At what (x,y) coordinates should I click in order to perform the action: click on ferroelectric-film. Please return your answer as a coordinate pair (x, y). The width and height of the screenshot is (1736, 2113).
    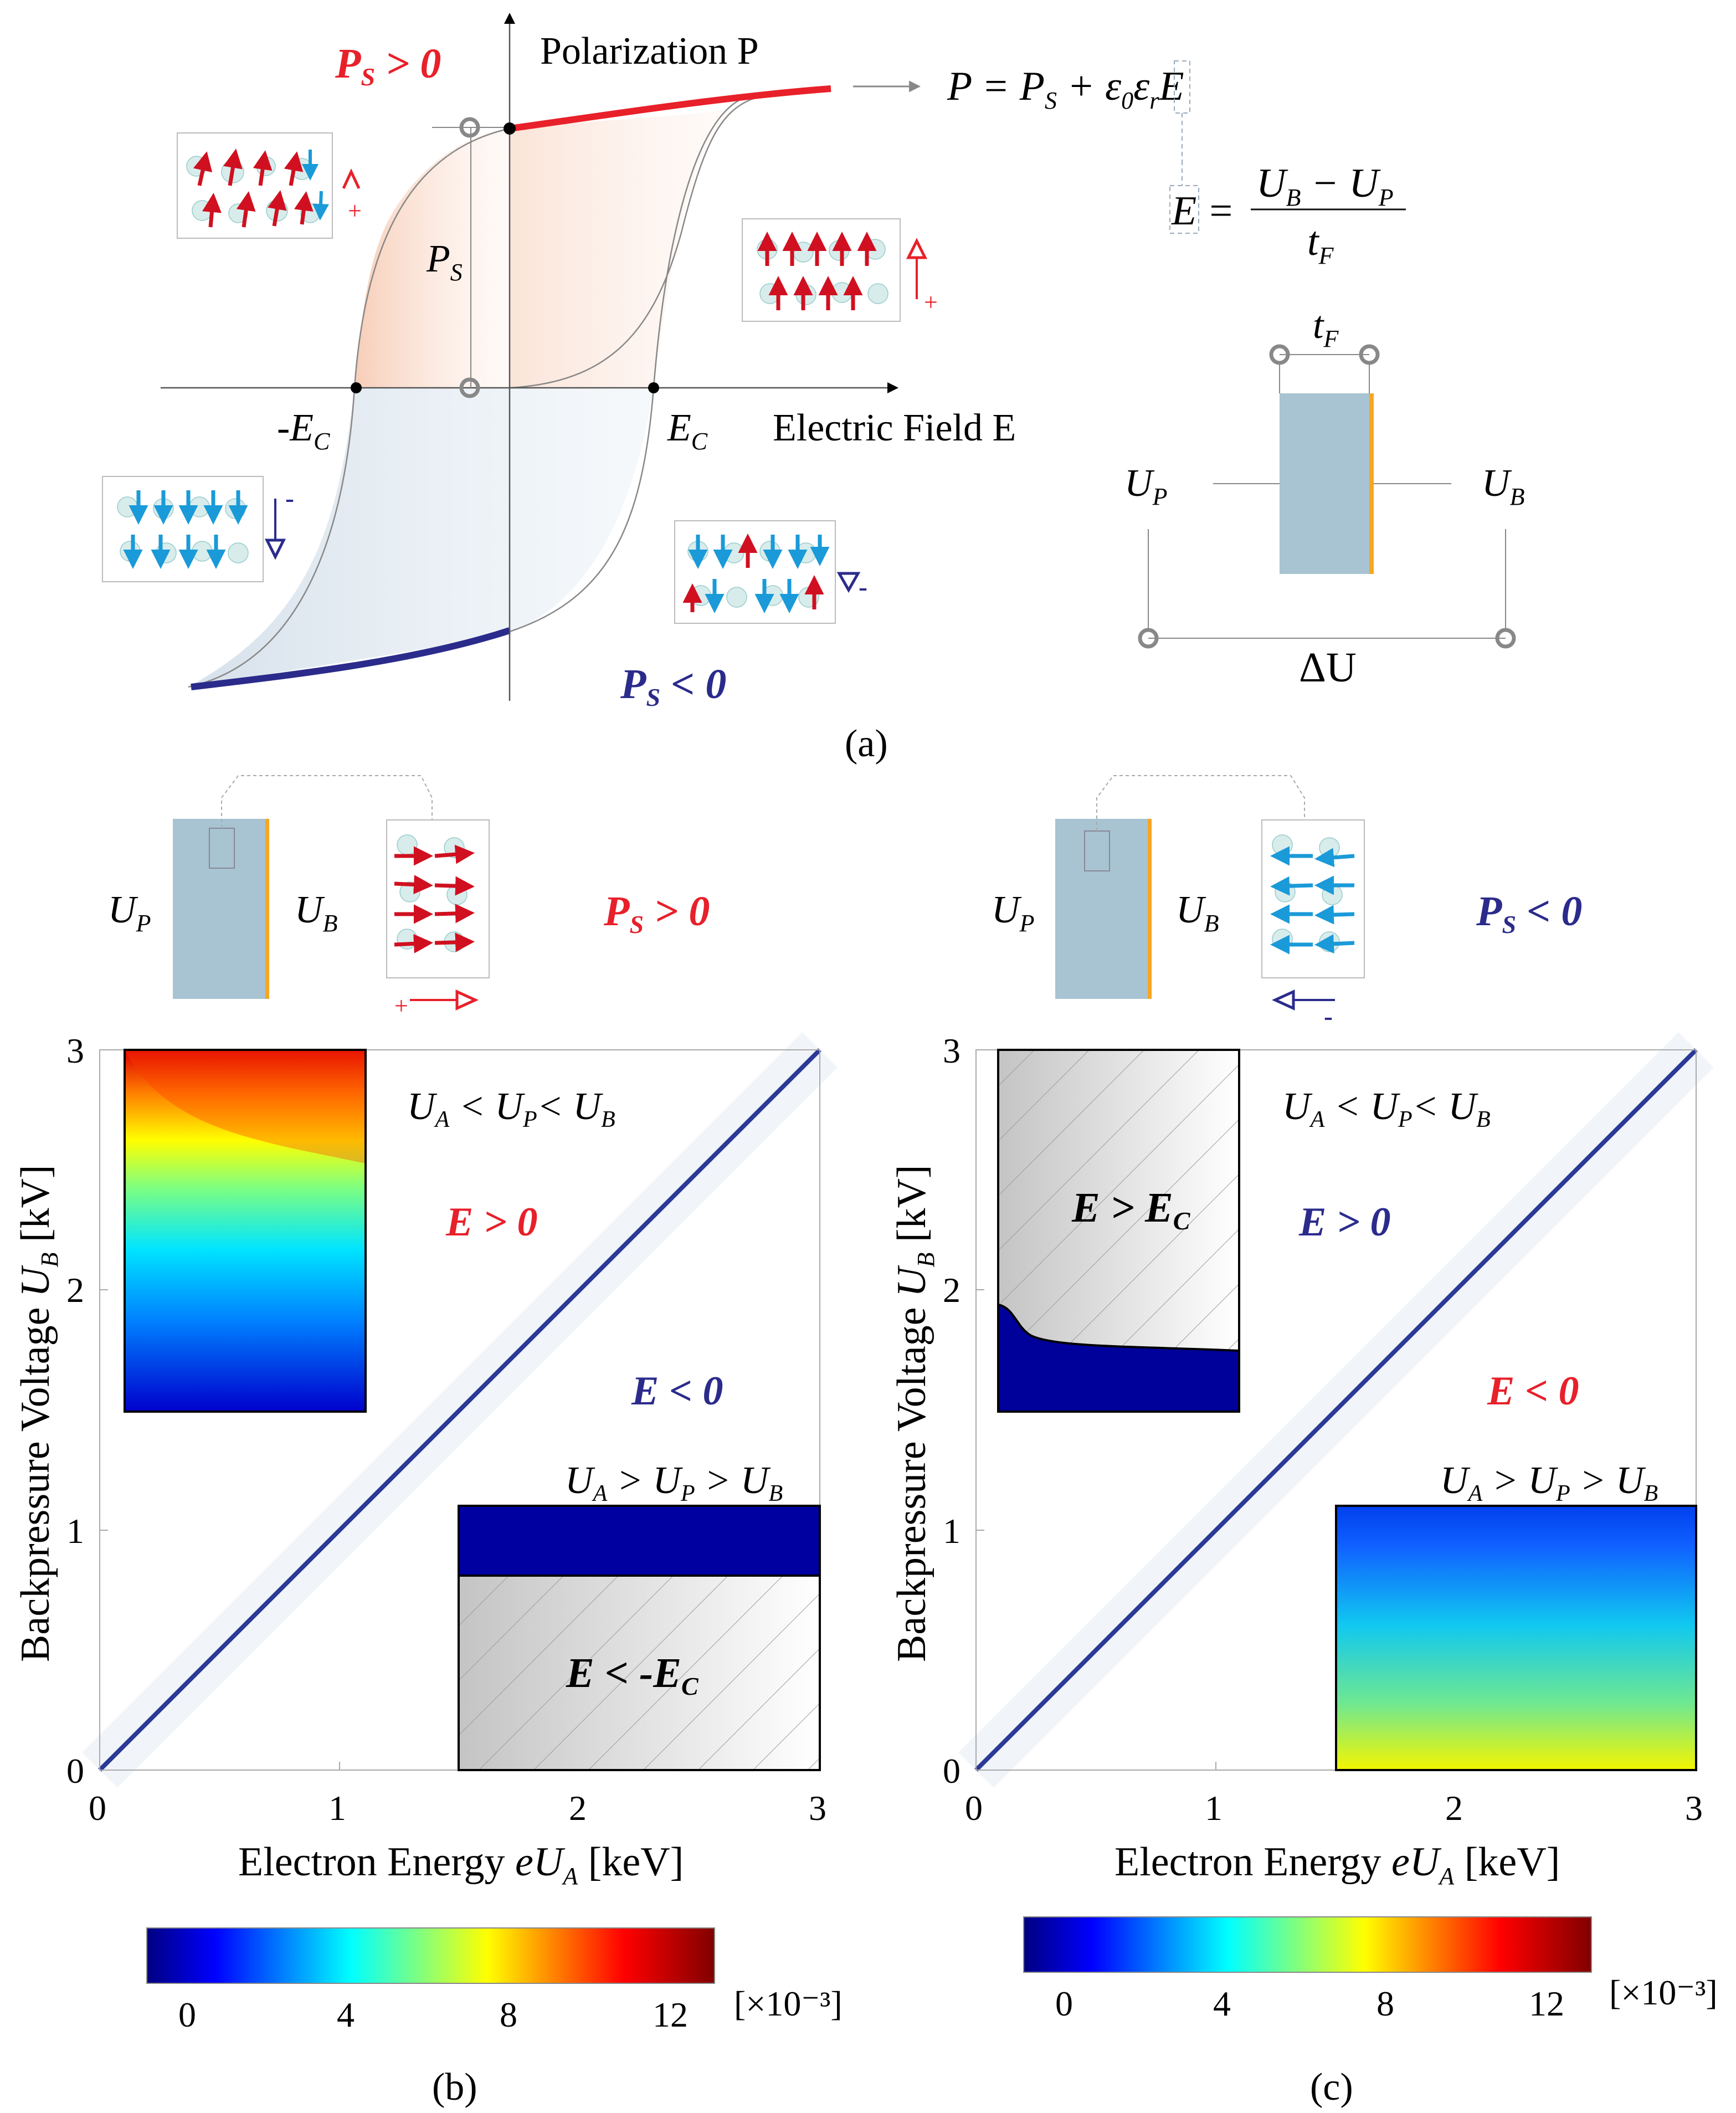
    Looking at the image, I should click on (1324, 483).